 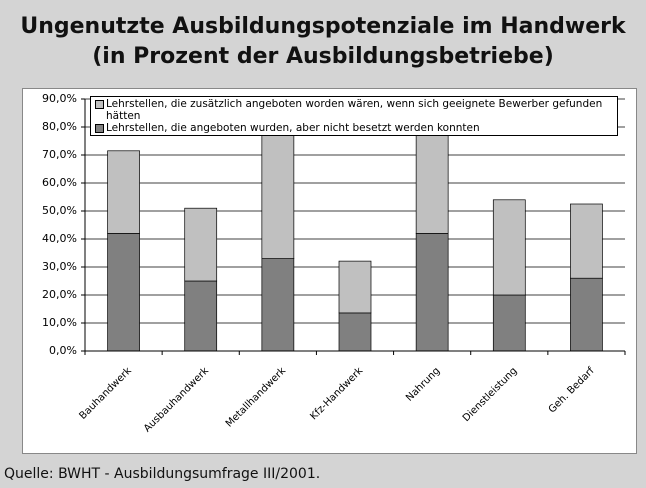 I want to click on y-tick-label: 0,0%, so click(x=63, y=350).